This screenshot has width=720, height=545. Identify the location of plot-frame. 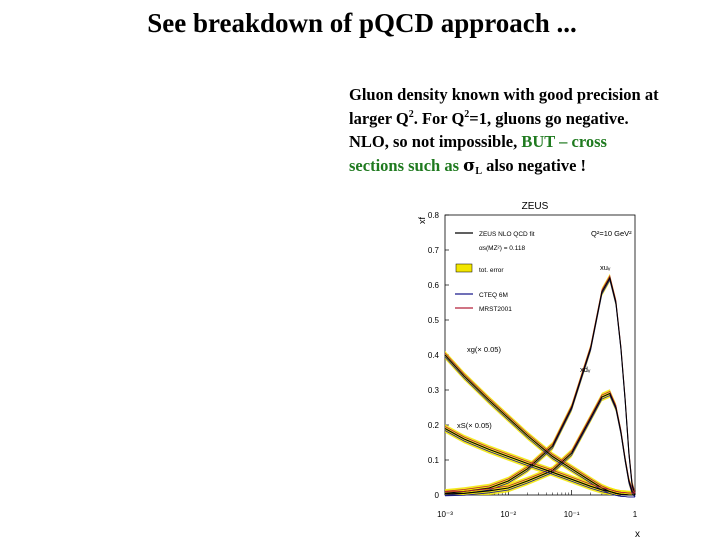
(540, 355).